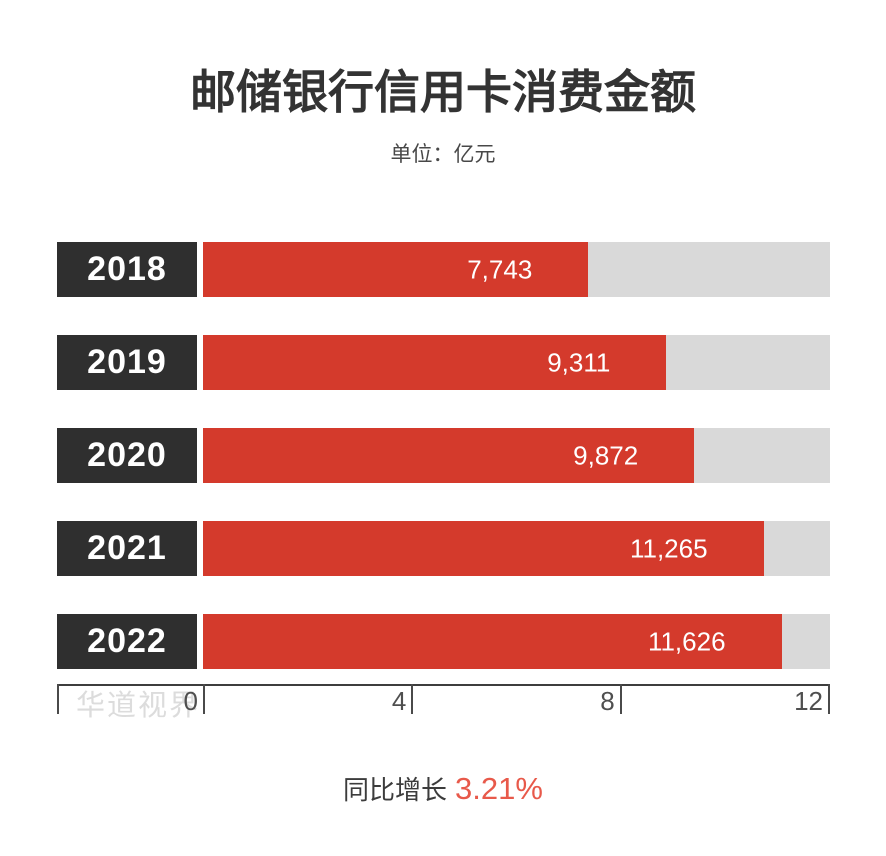 This screenshot has height=856, width=886. Describe the element at coordinates (190, 701) in the screenshot. I see `axis-tick-label: 0` at that location.